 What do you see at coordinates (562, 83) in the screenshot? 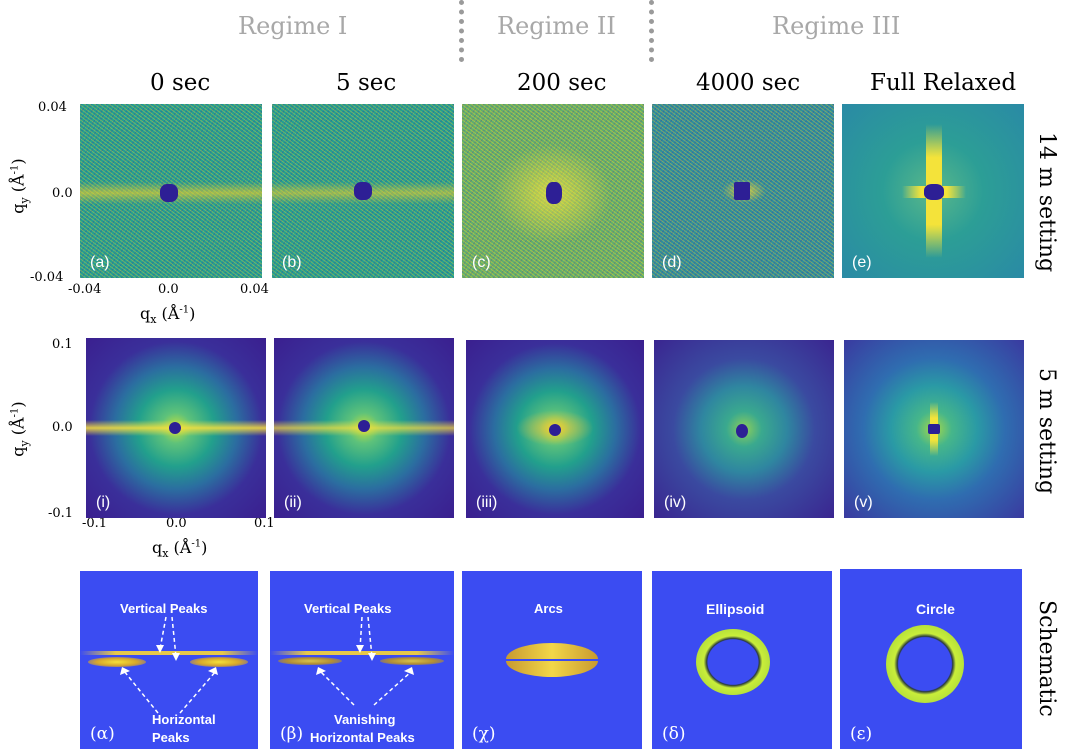
I see `time-label-2: 200 sec` at bounding box center [562, 83].